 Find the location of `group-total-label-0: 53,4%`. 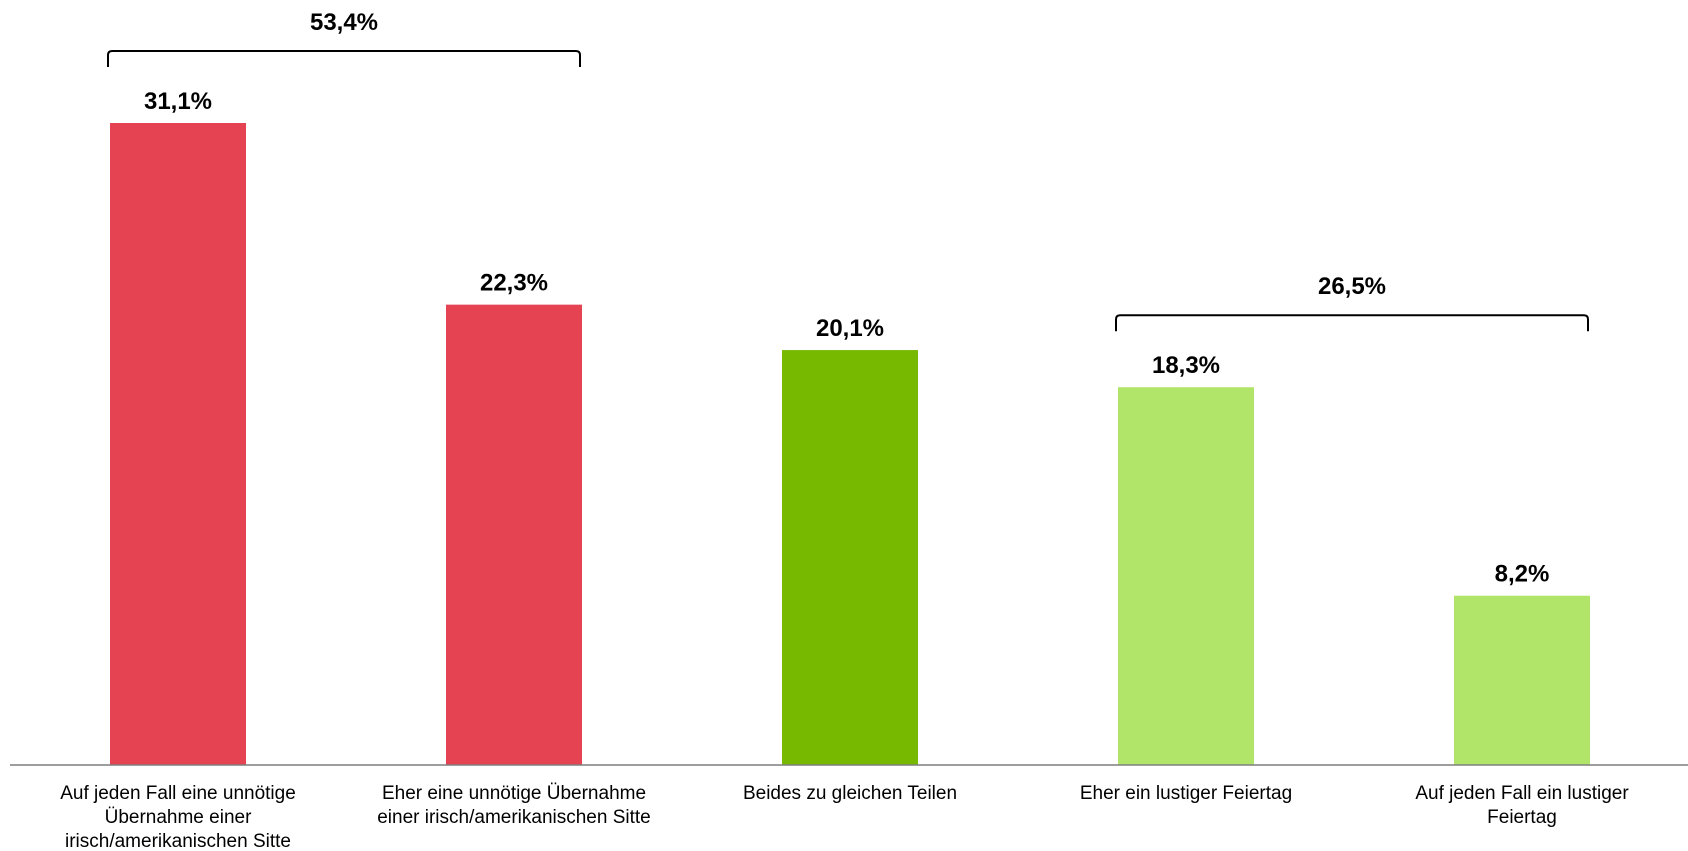

group-total-label-0: 53,4% is located at coordinates (344, 22).